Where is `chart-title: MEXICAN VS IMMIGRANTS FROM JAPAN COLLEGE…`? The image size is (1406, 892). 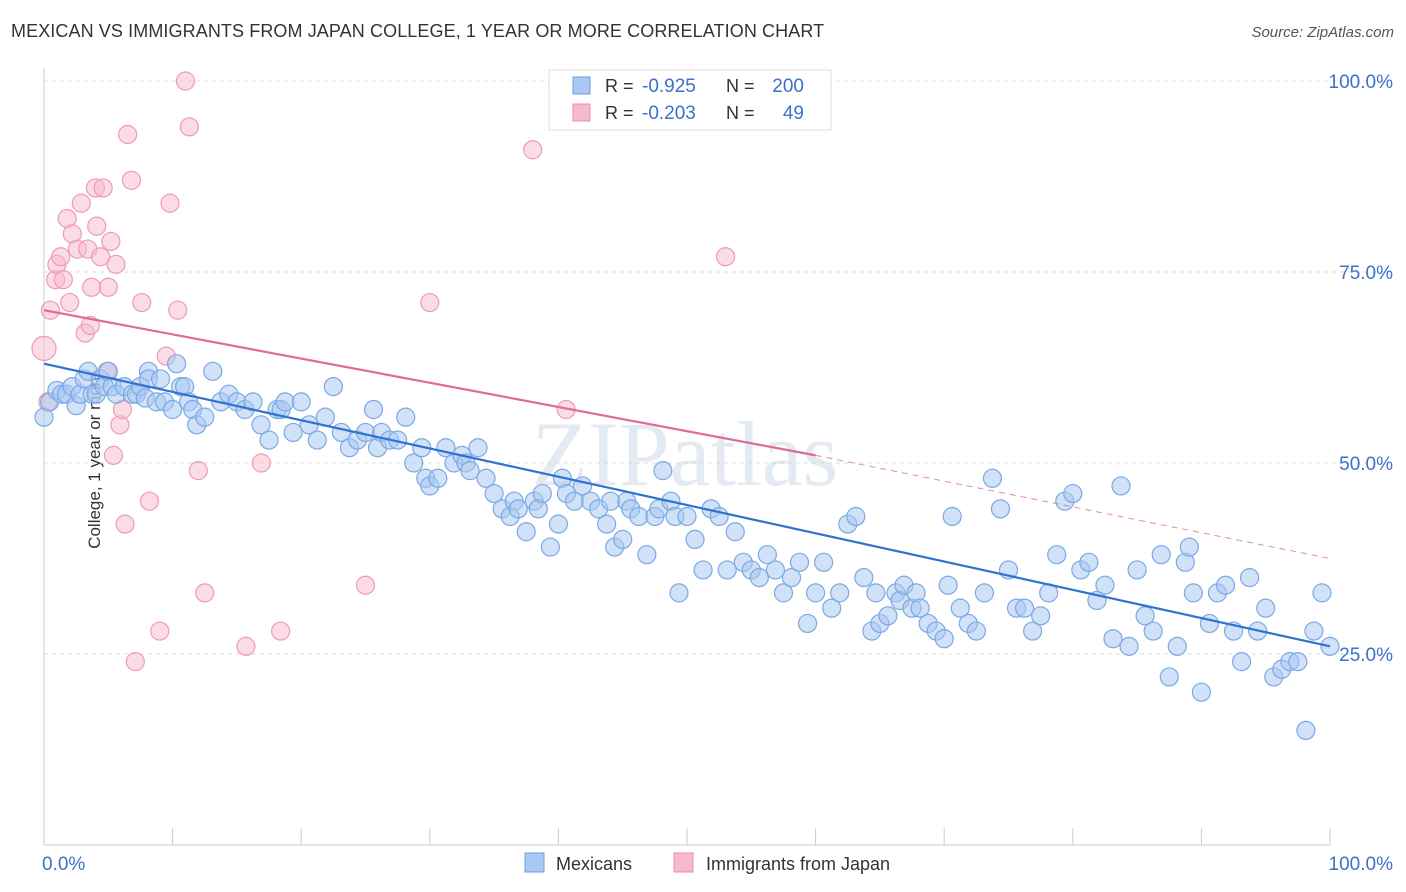 chart-title: MEXICAN VS IMMIGRANTS FROM JAPAN COLLEGE… is located at coordinates (418, 31).